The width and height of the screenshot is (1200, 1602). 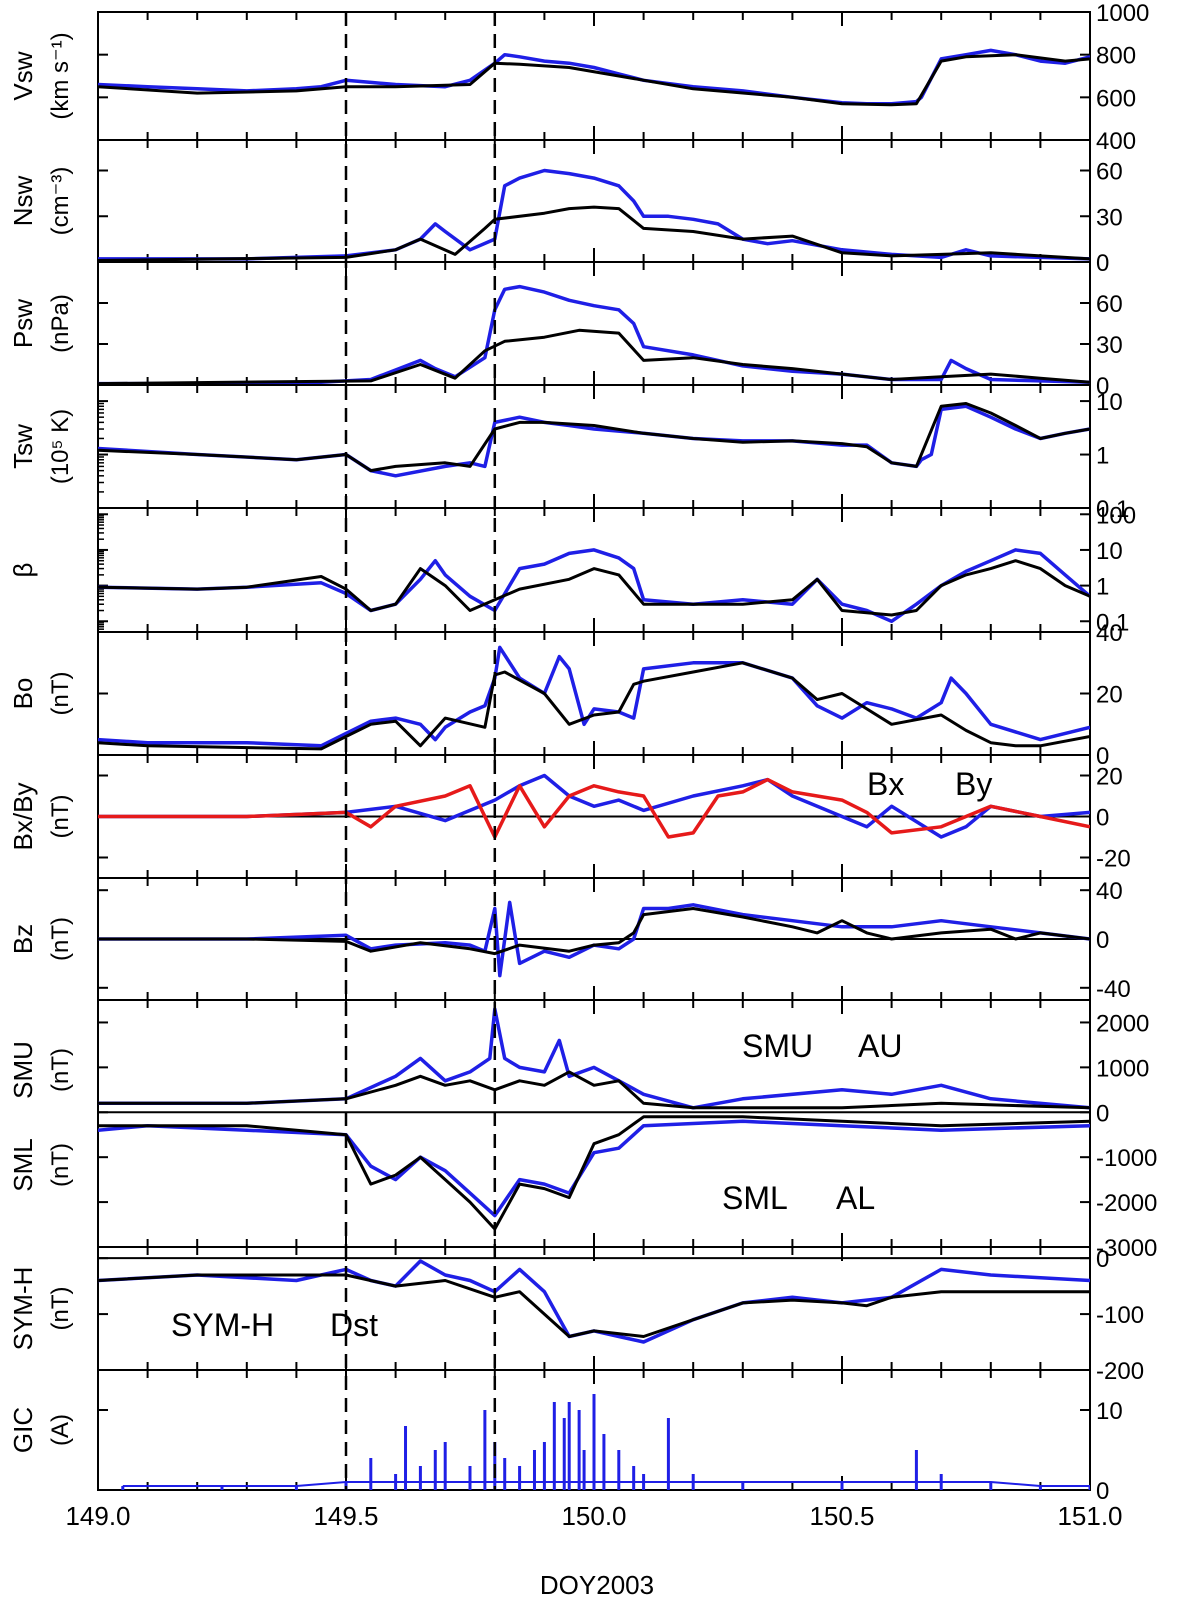 What do you see at coordinates (777, 1046) in the screenshot?
I see `legend-smu: SMU` at bounding box center [777, 1046].